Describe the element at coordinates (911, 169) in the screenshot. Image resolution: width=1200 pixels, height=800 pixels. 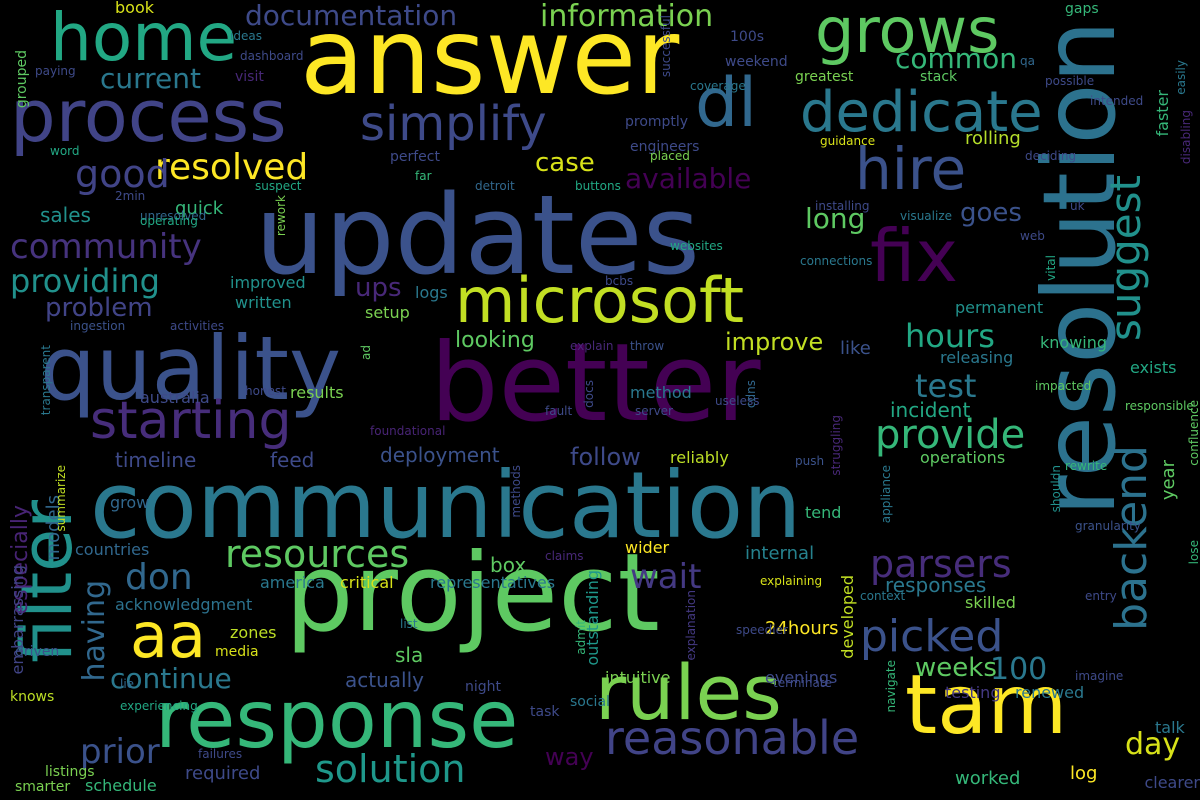
I see `cloud-word: hire` at that location.